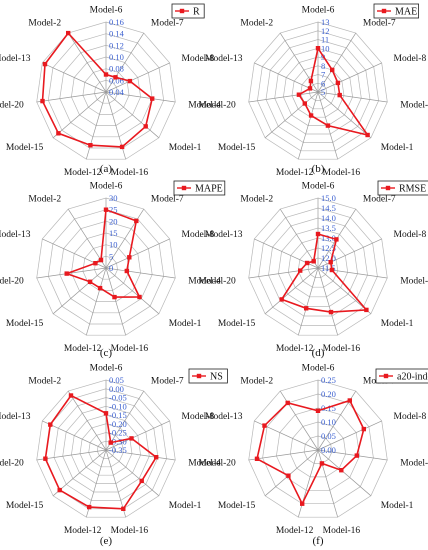 The width and height of the screenshot is (428, 550). I want to click on radial-tick-label: 0.14, so click(117, 34).